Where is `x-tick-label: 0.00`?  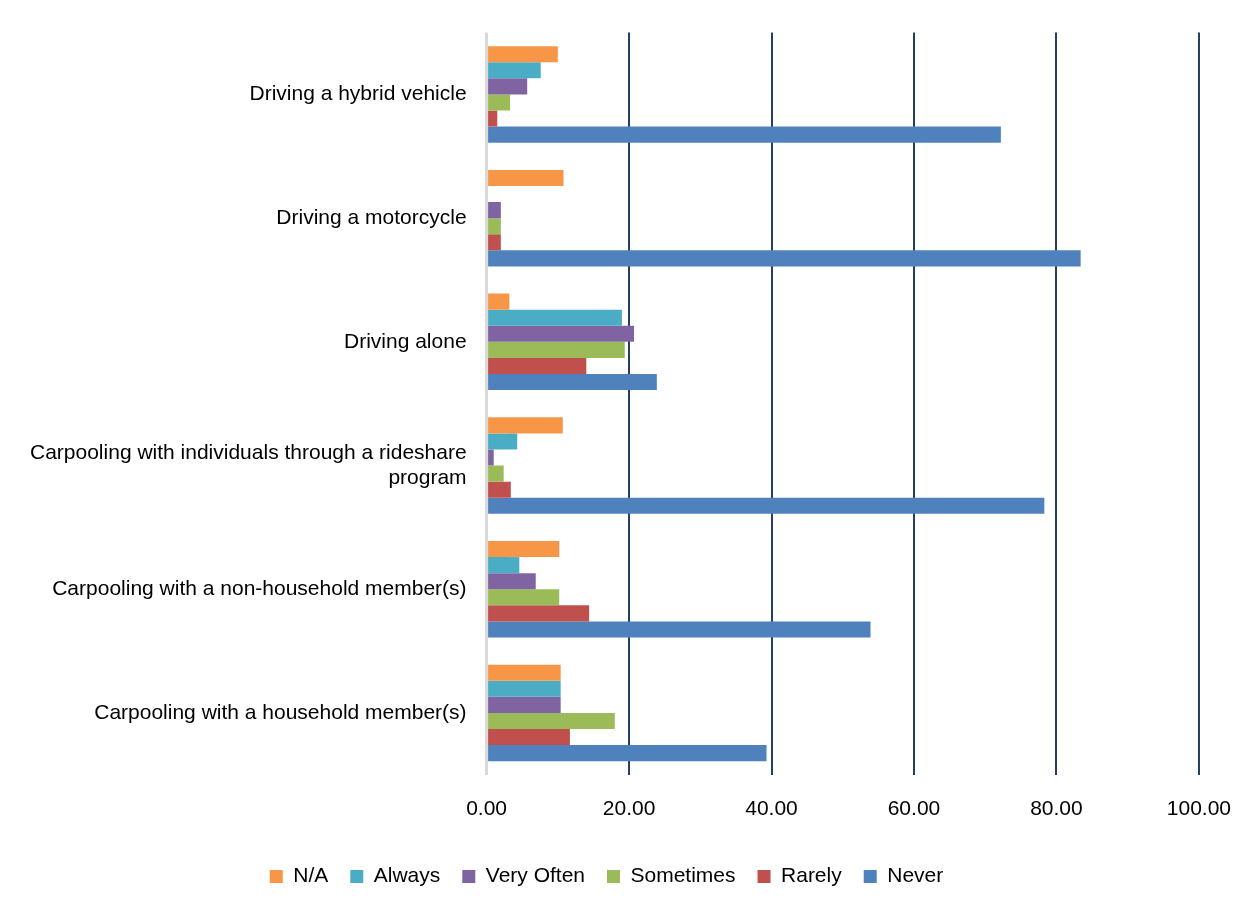
x-tick-label: 0.00 is located at coordinates (487, 808).